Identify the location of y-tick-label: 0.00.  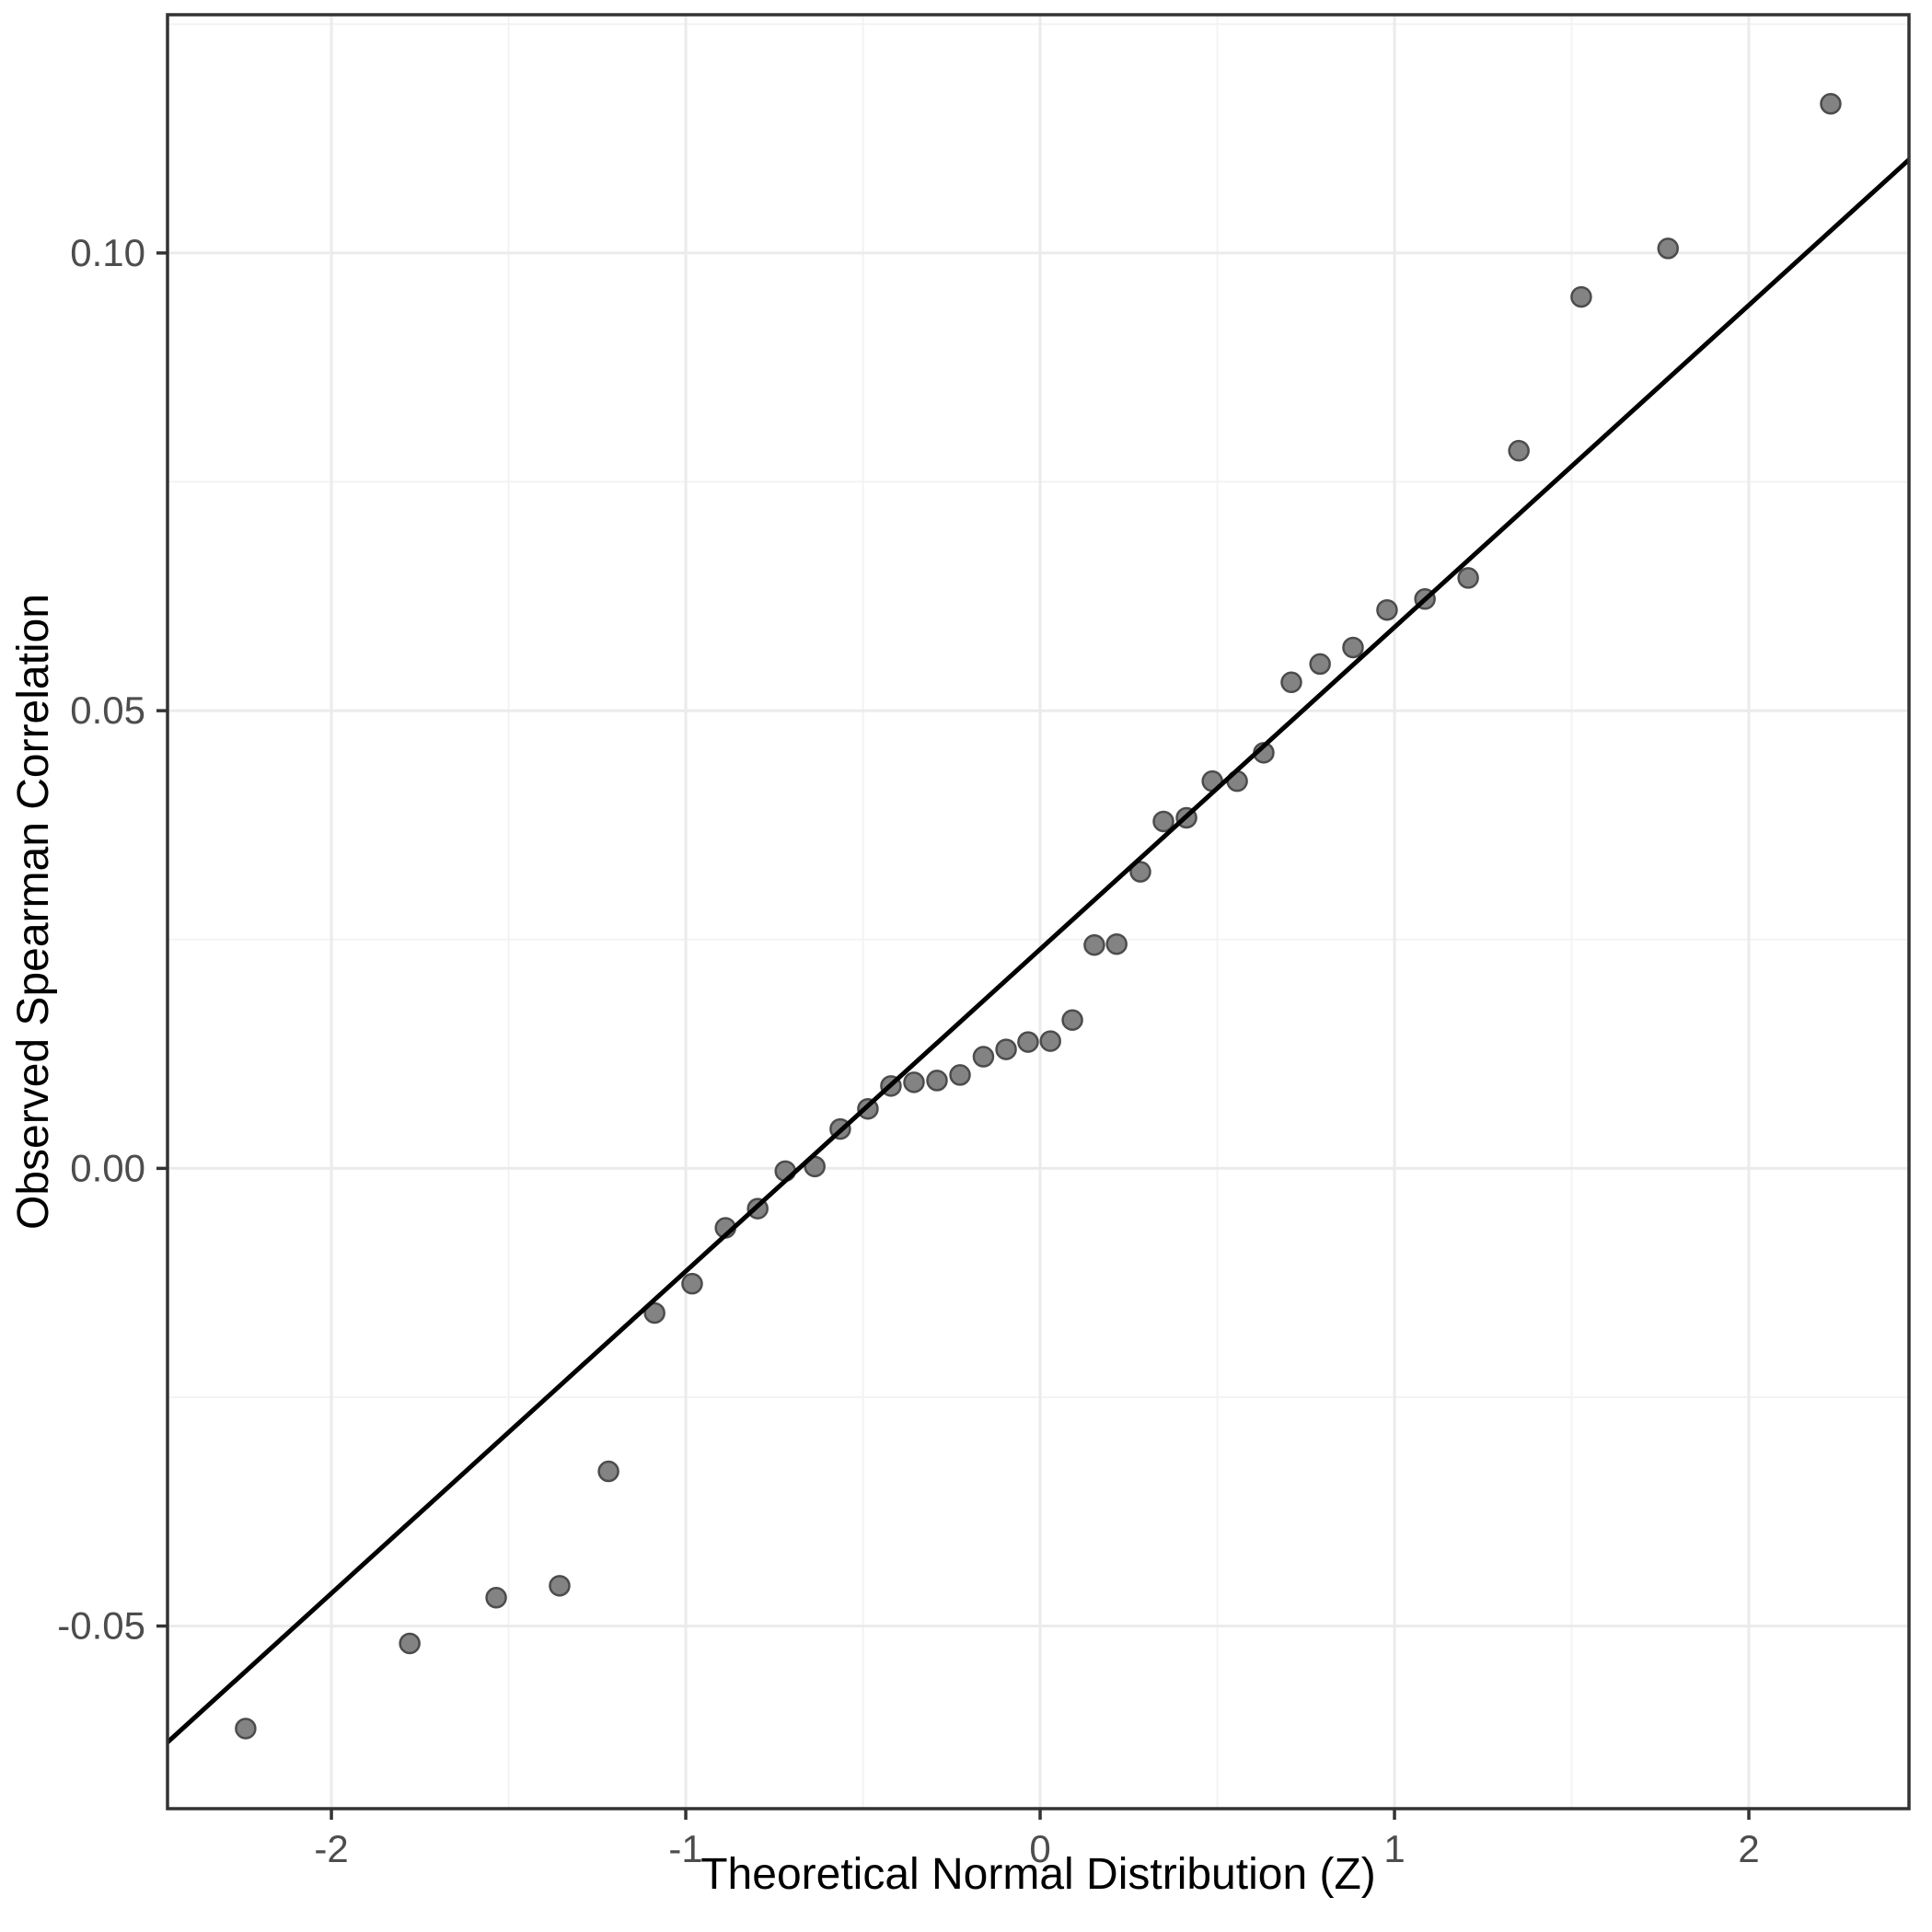
(108, 1168).